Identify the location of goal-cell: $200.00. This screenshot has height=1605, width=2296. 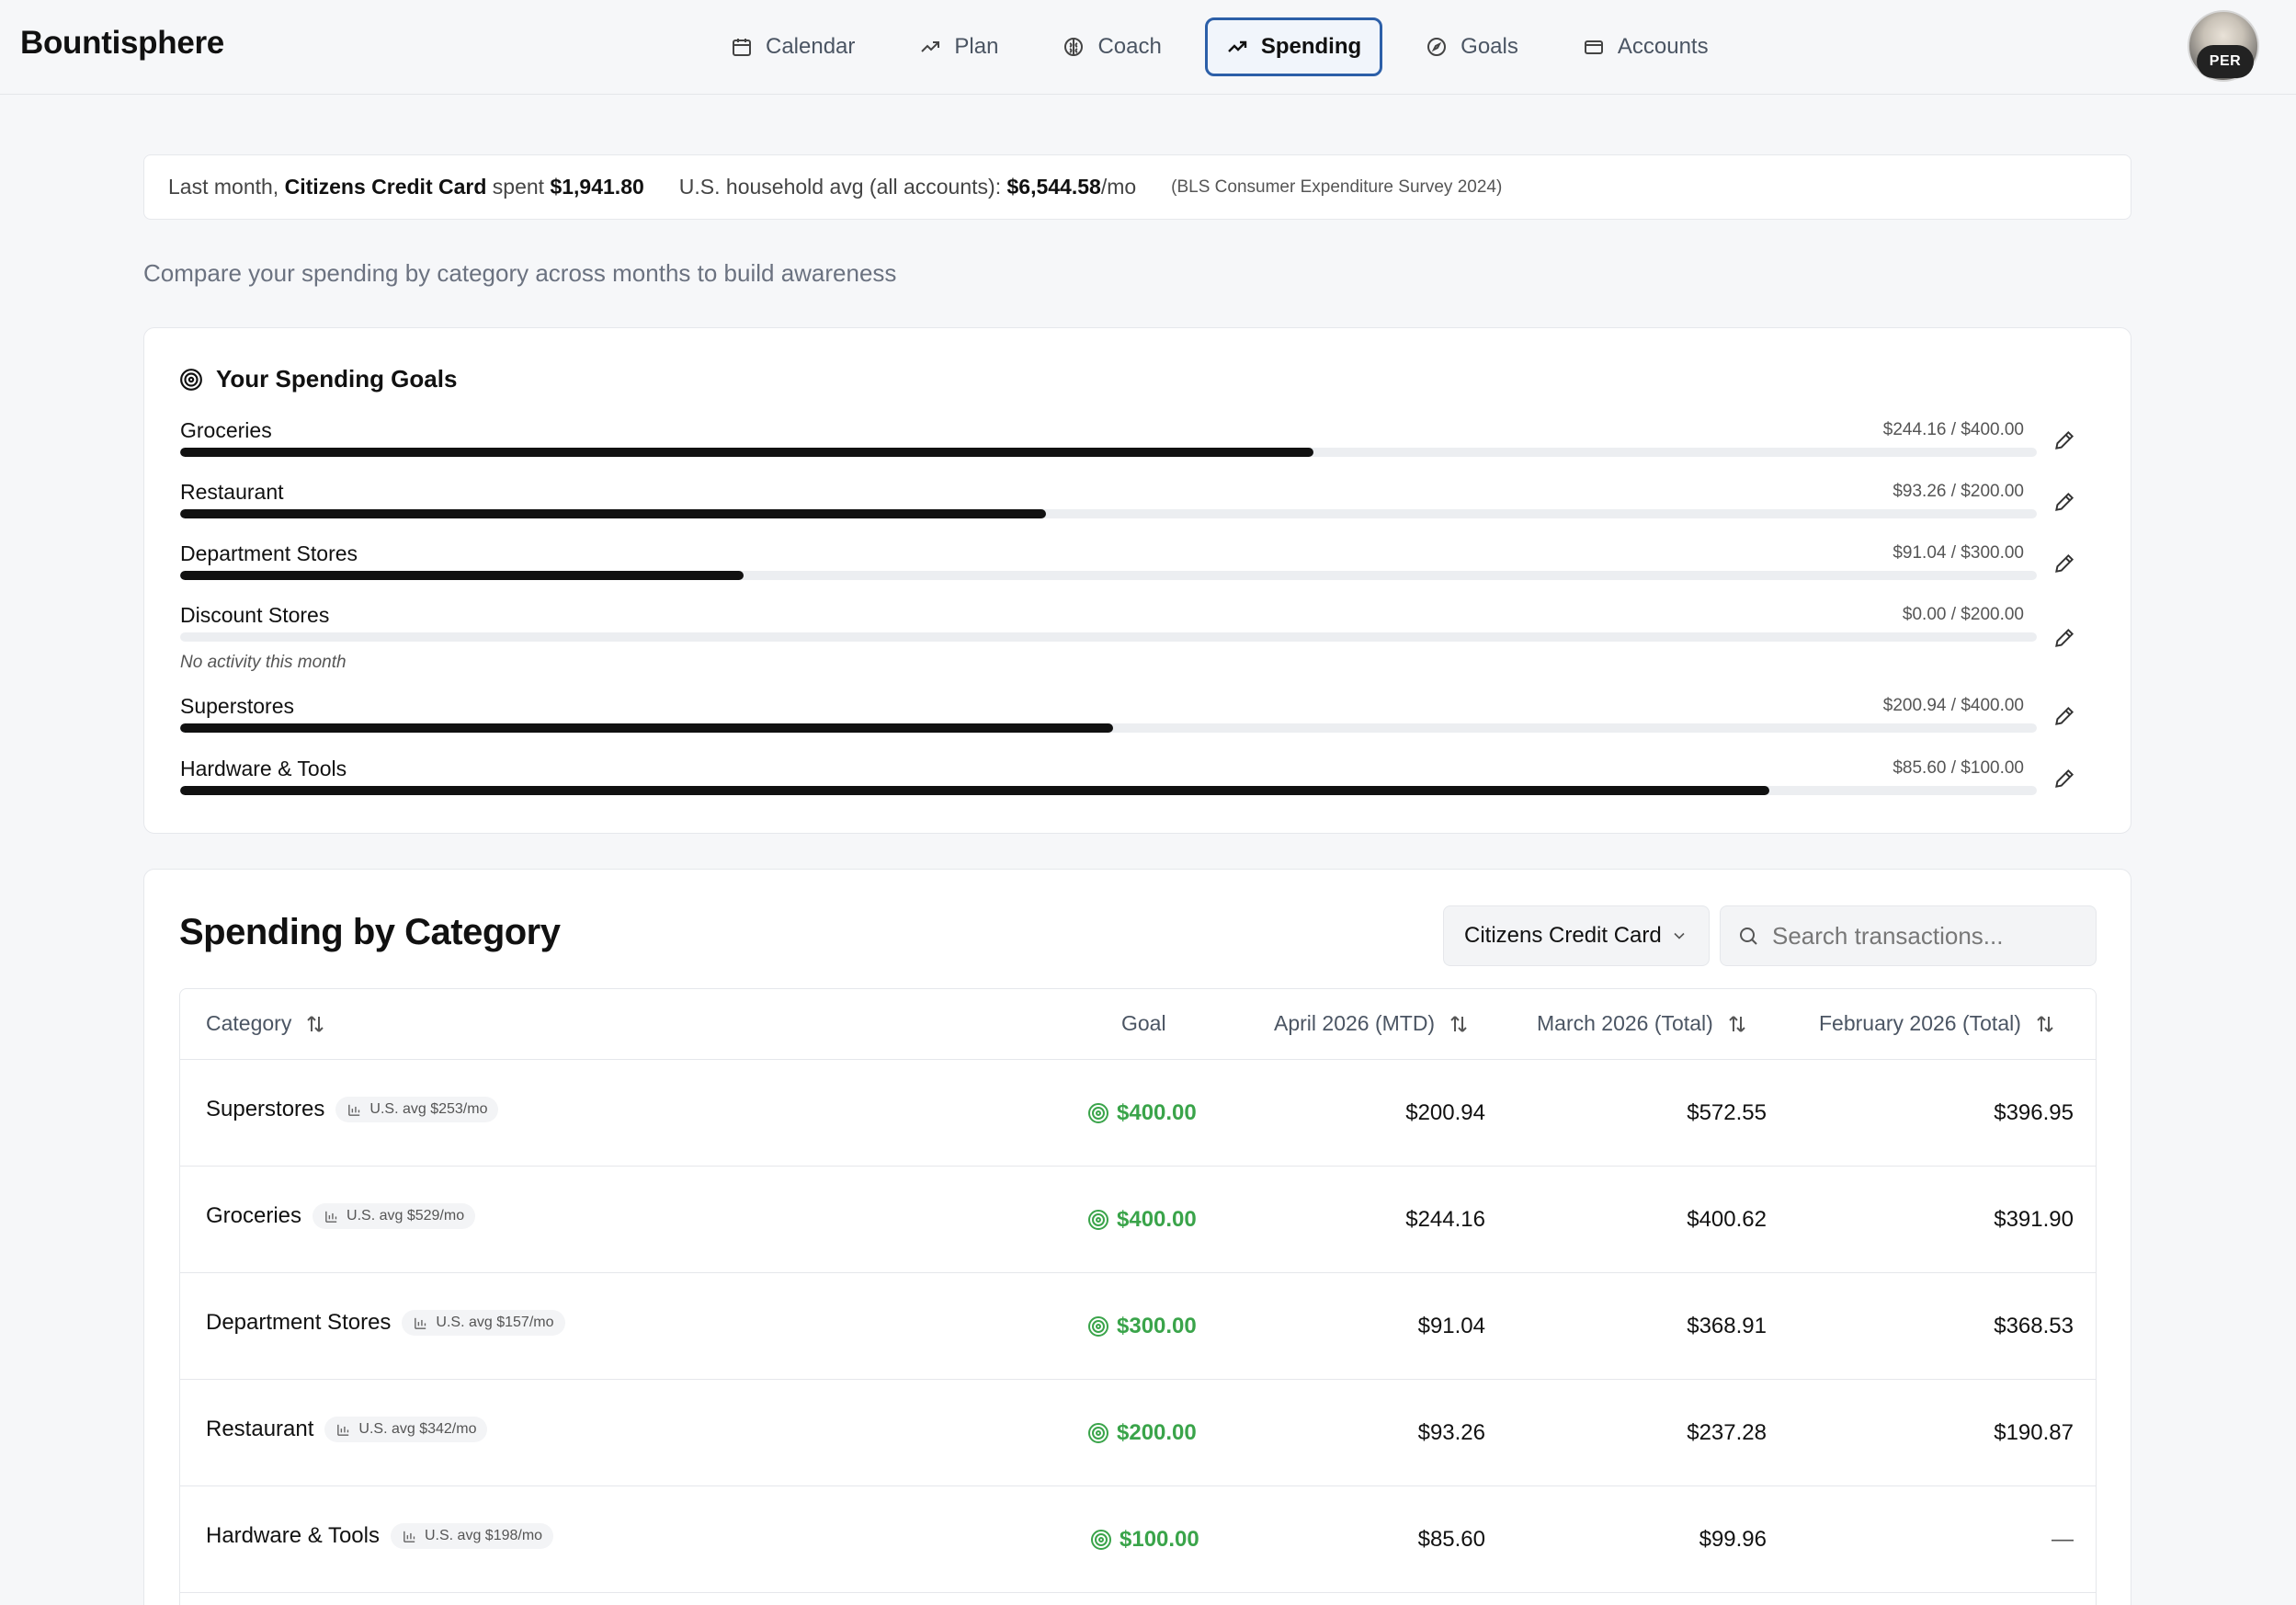
(1142, 1433).